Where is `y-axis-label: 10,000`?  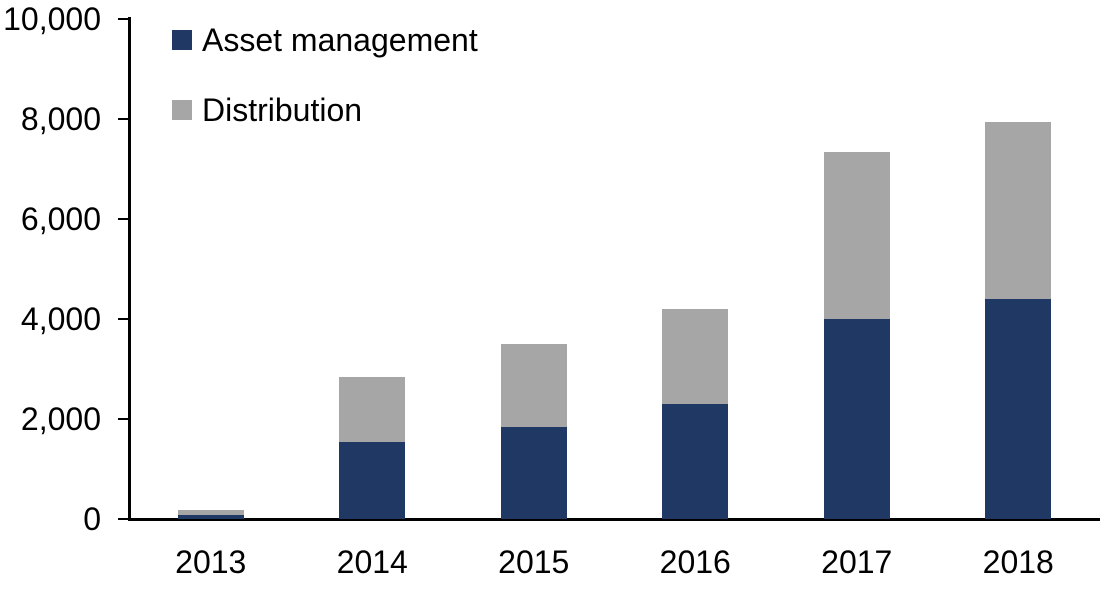
y-axis-label: 10,000 is located at coordinates (52, 19).